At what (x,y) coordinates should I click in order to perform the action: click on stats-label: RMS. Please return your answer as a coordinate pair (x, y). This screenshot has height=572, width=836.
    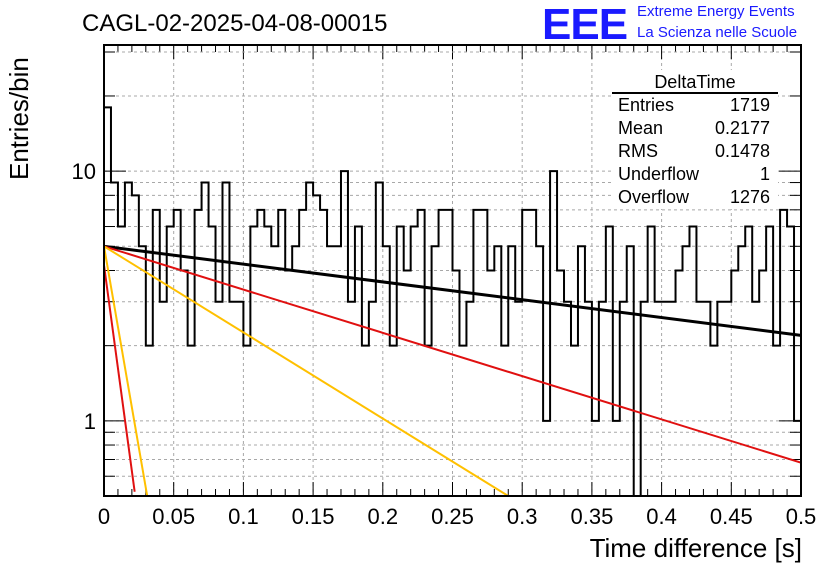
    Looking at the image, I should click on (638, 151).